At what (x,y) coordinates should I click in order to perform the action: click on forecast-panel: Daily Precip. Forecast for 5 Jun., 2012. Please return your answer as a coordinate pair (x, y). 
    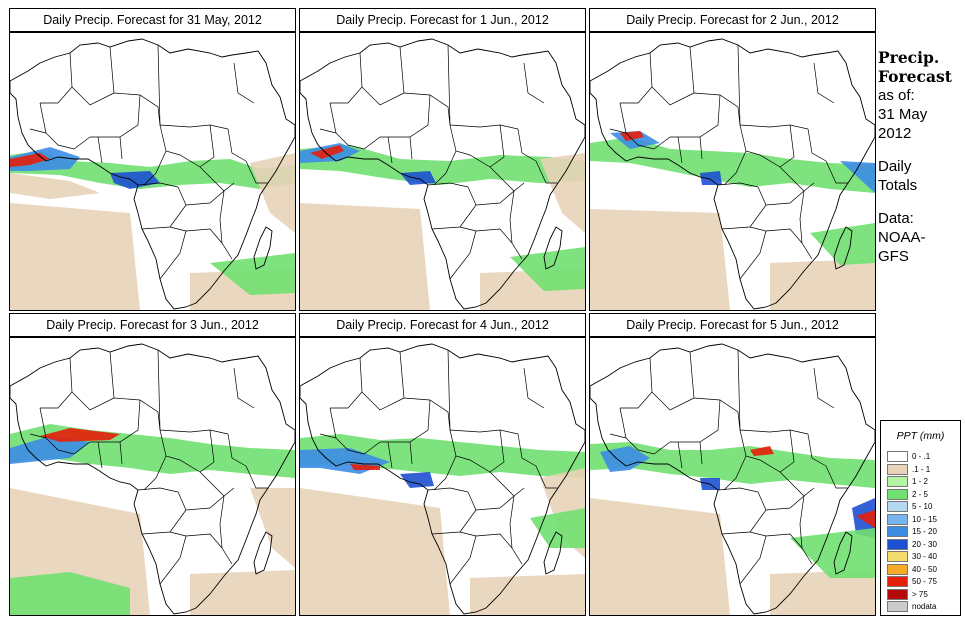
    Looking at the image, I should click on (732, 464).